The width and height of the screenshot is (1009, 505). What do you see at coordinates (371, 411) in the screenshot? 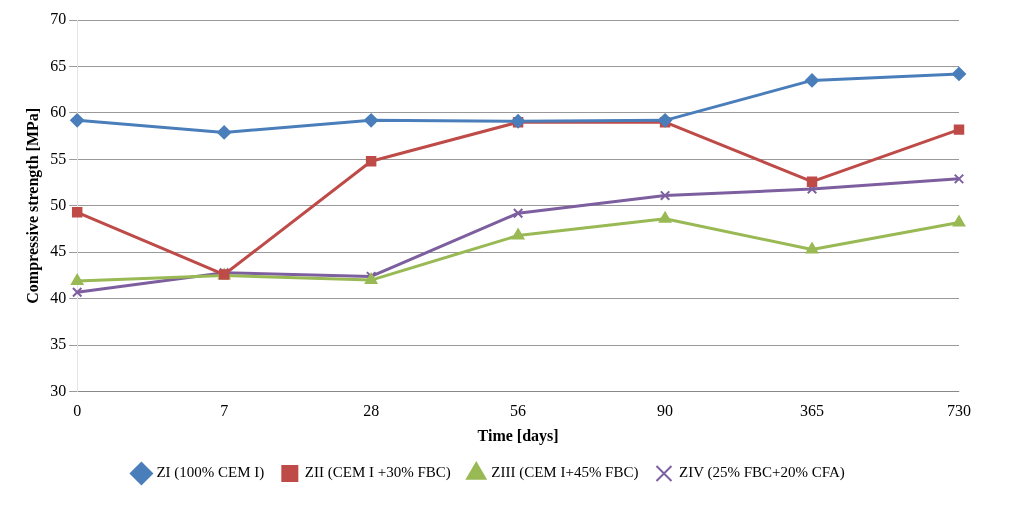
I see `x-tick-label: 28` at bounding box center [371, 411].